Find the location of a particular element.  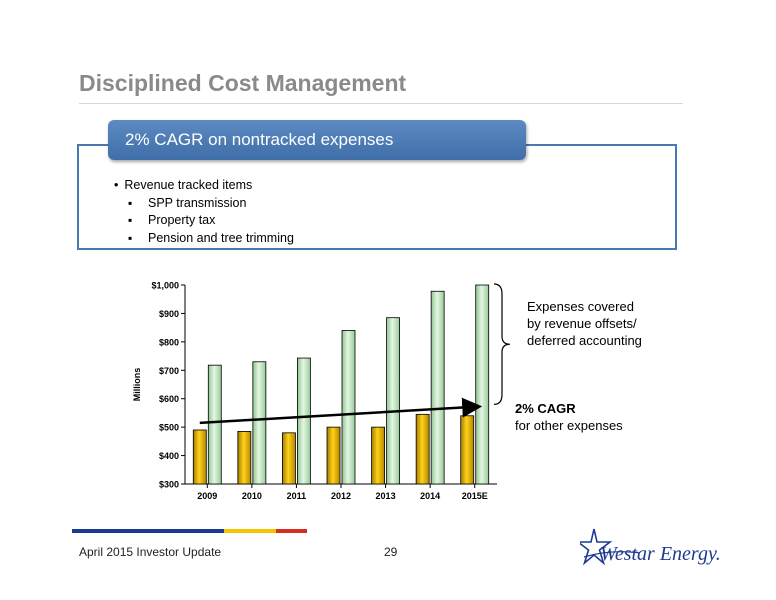

bar-series-2-2014 is located at coordinates (437, 387).